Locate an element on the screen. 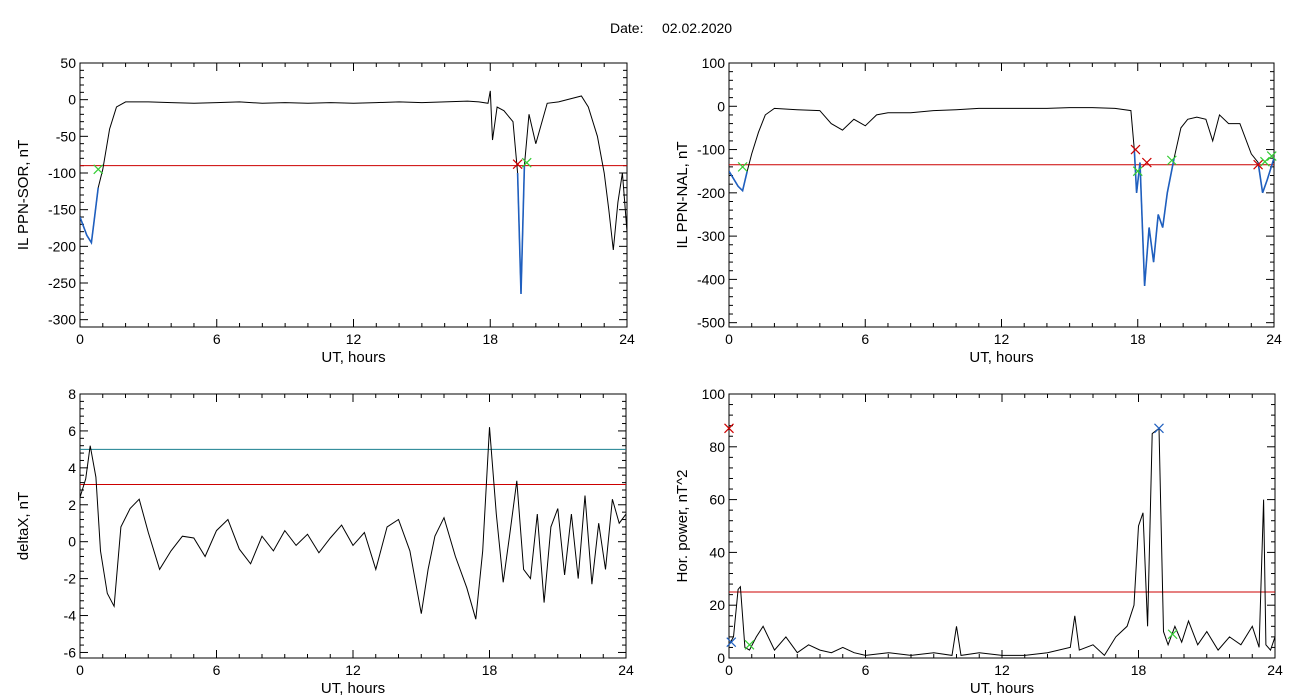  panel-2-xtick-label: 12 is located at coordinates (1002, 339).